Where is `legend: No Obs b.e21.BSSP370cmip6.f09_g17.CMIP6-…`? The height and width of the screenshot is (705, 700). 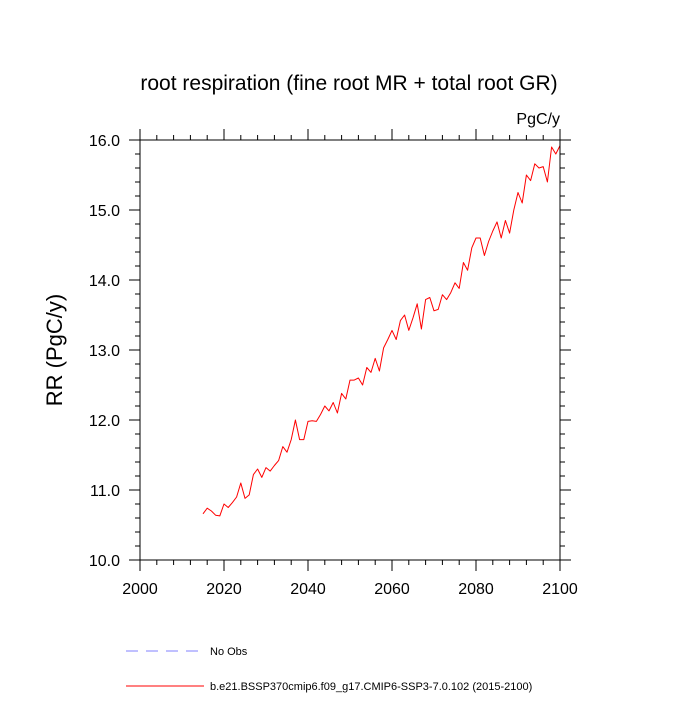
legend: No Obs b.e21.BSSP370cmip6.f09_g17.CMIP6-… is located at coordinates (329, 669).